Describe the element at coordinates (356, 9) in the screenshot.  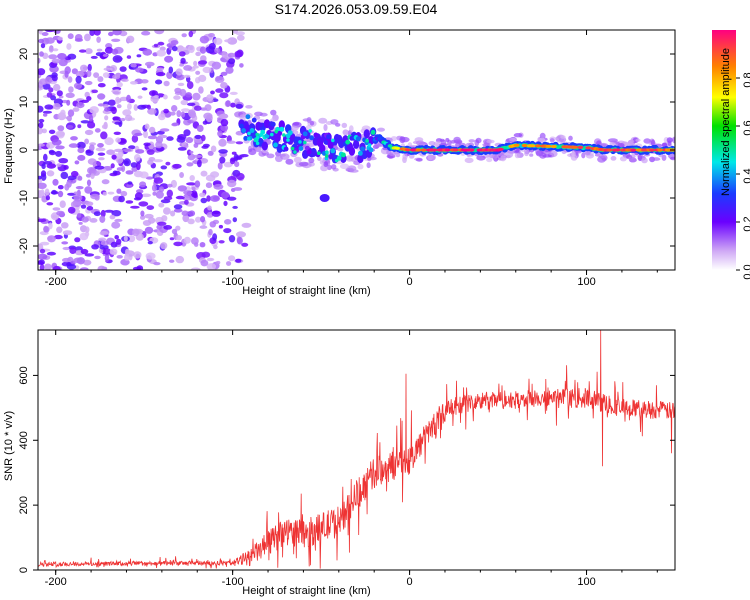
I see `figure-title: S174.2026.053.09.59.E04` at that location.